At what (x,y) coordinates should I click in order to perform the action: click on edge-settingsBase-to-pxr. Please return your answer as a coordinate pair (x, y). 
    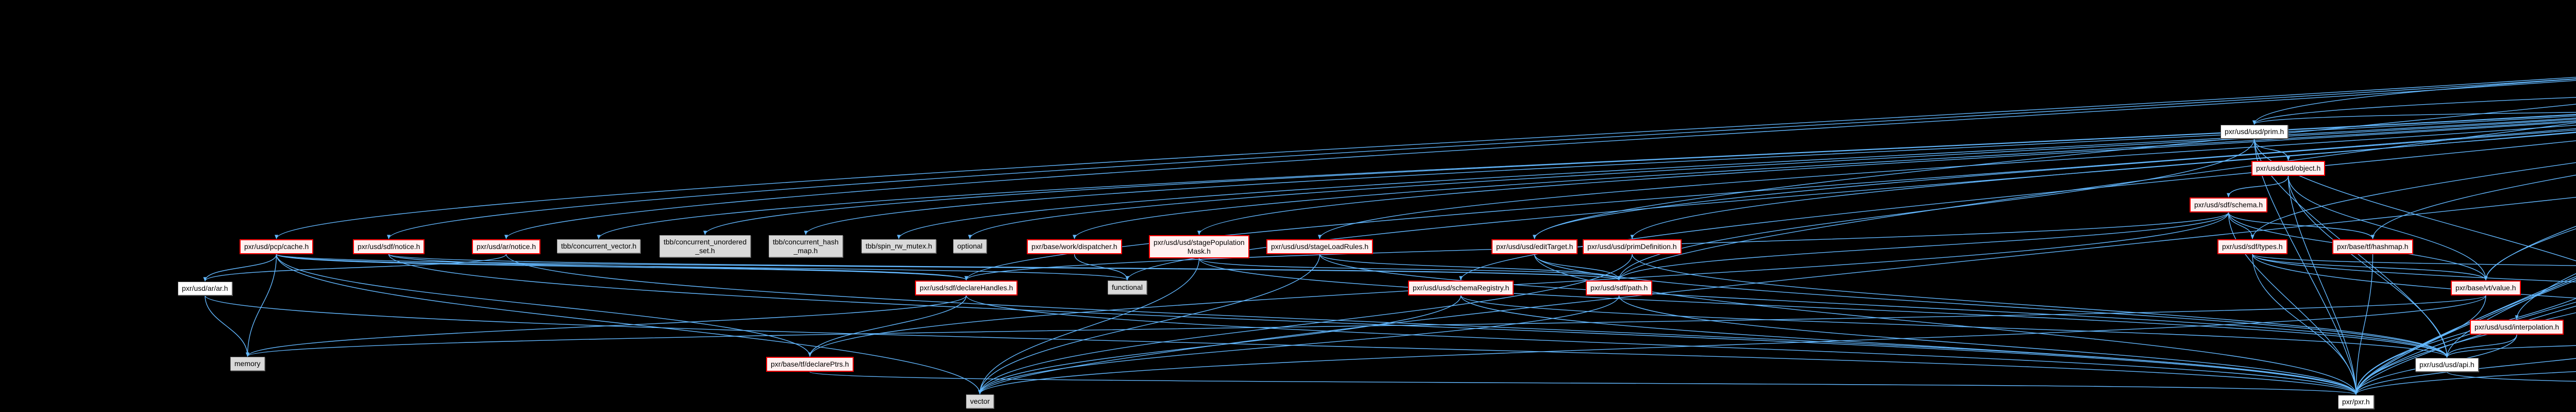
    Looking at the image, I should click on (2465, 337).